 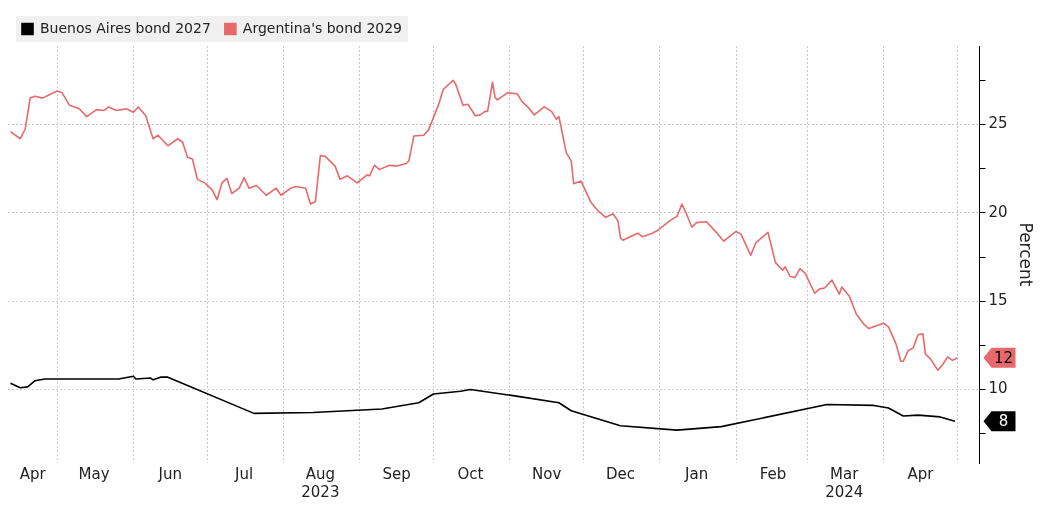 What do you see at coordinates (844, 482) in the screenshot?
I see `x-tick-label: Mar 2024` at bounding box center [844, 482].